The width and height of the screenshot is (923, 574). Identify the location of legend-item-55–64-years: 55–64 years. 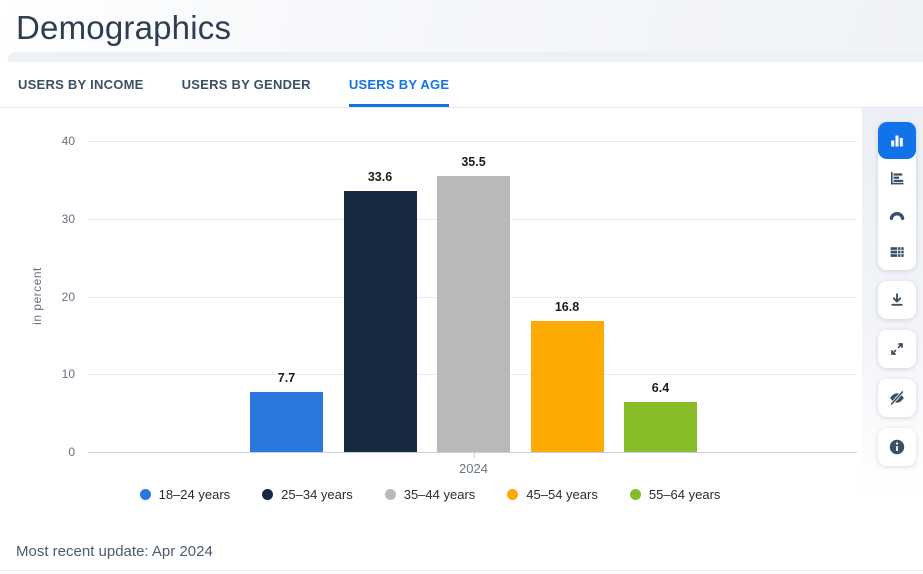
(675, 494).